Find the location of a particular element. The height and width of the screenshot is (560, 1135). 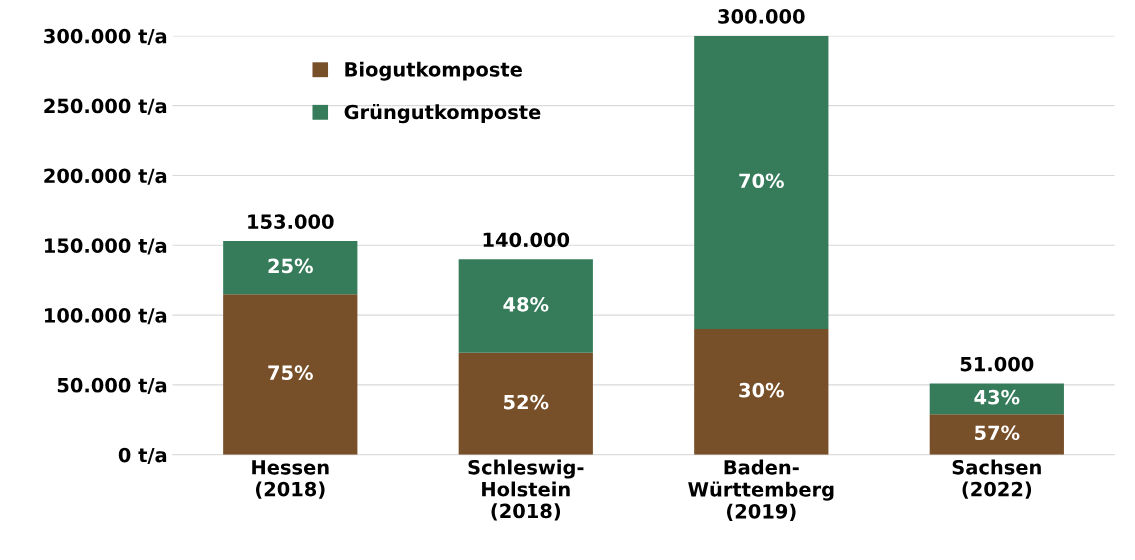

x-tick-label: Baden- Württemberg (2019) is located at coordinates (761, 490).